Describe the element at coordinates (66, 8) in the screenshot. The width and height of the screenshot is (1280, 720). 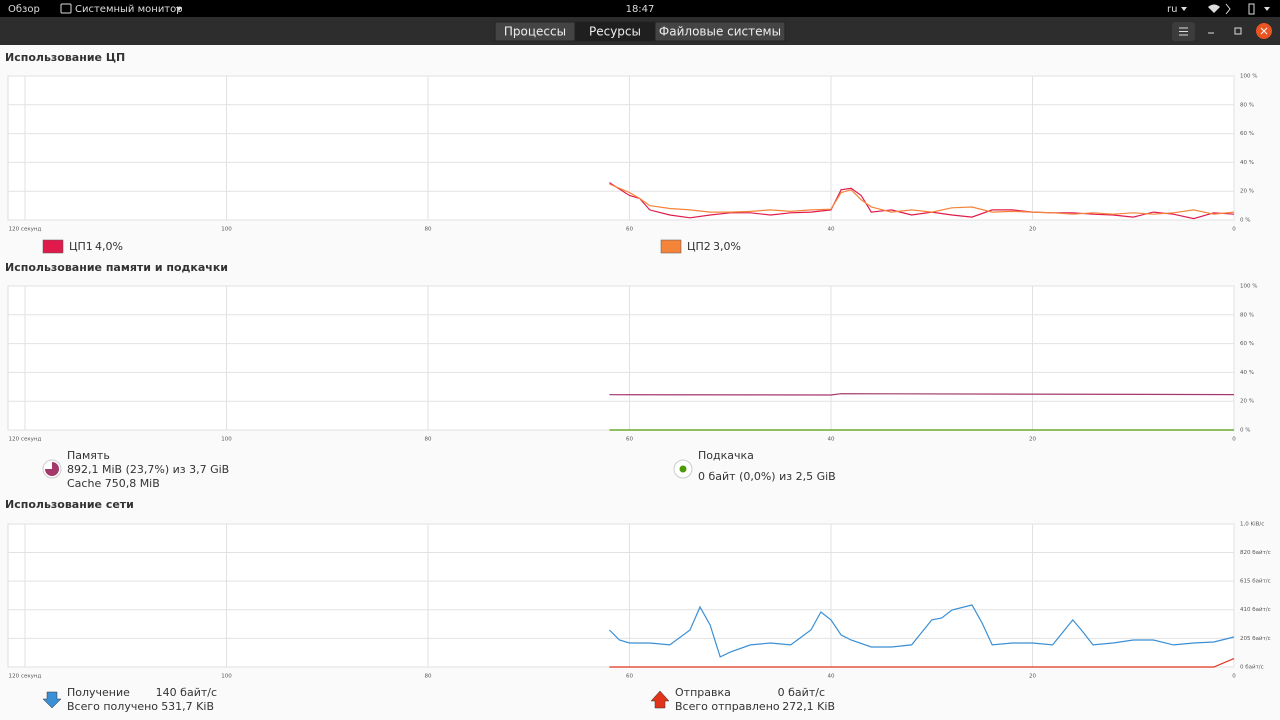
I see `app-icon` at that location.